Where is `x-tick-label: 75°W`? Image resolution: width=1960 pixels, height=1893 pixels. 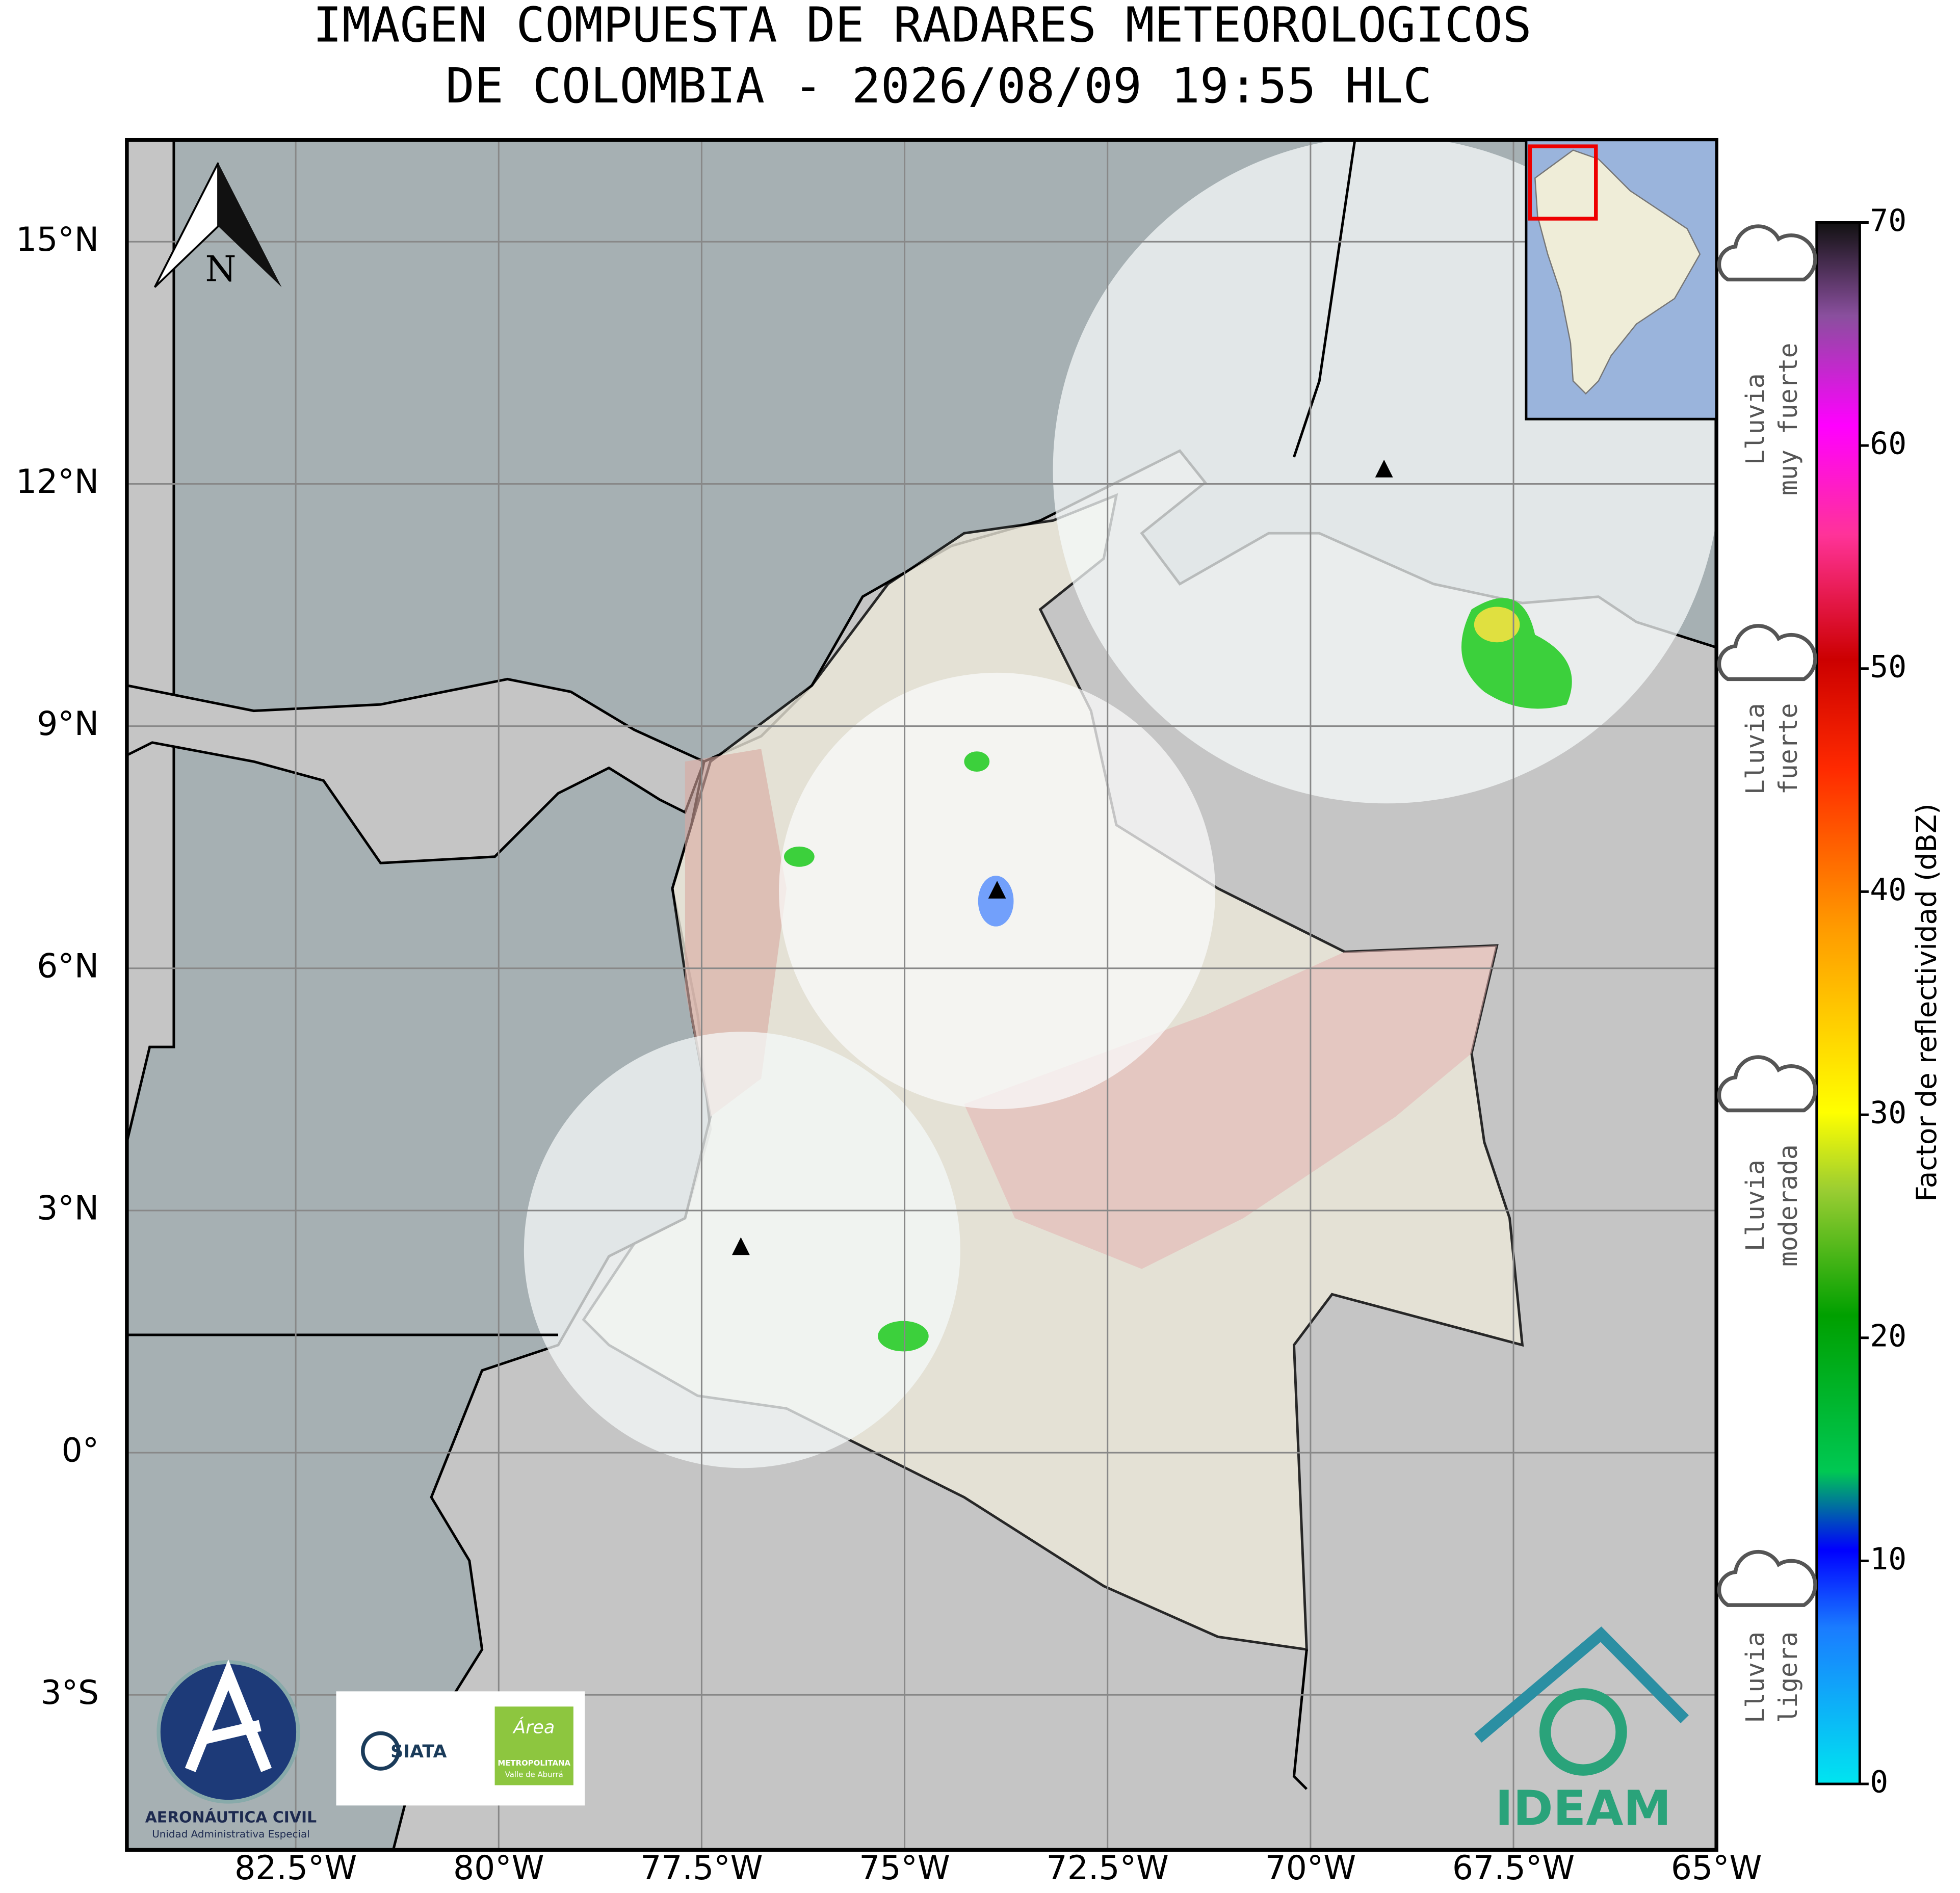 x-tick-label: 75°W is located at coordinates (904, 1868).